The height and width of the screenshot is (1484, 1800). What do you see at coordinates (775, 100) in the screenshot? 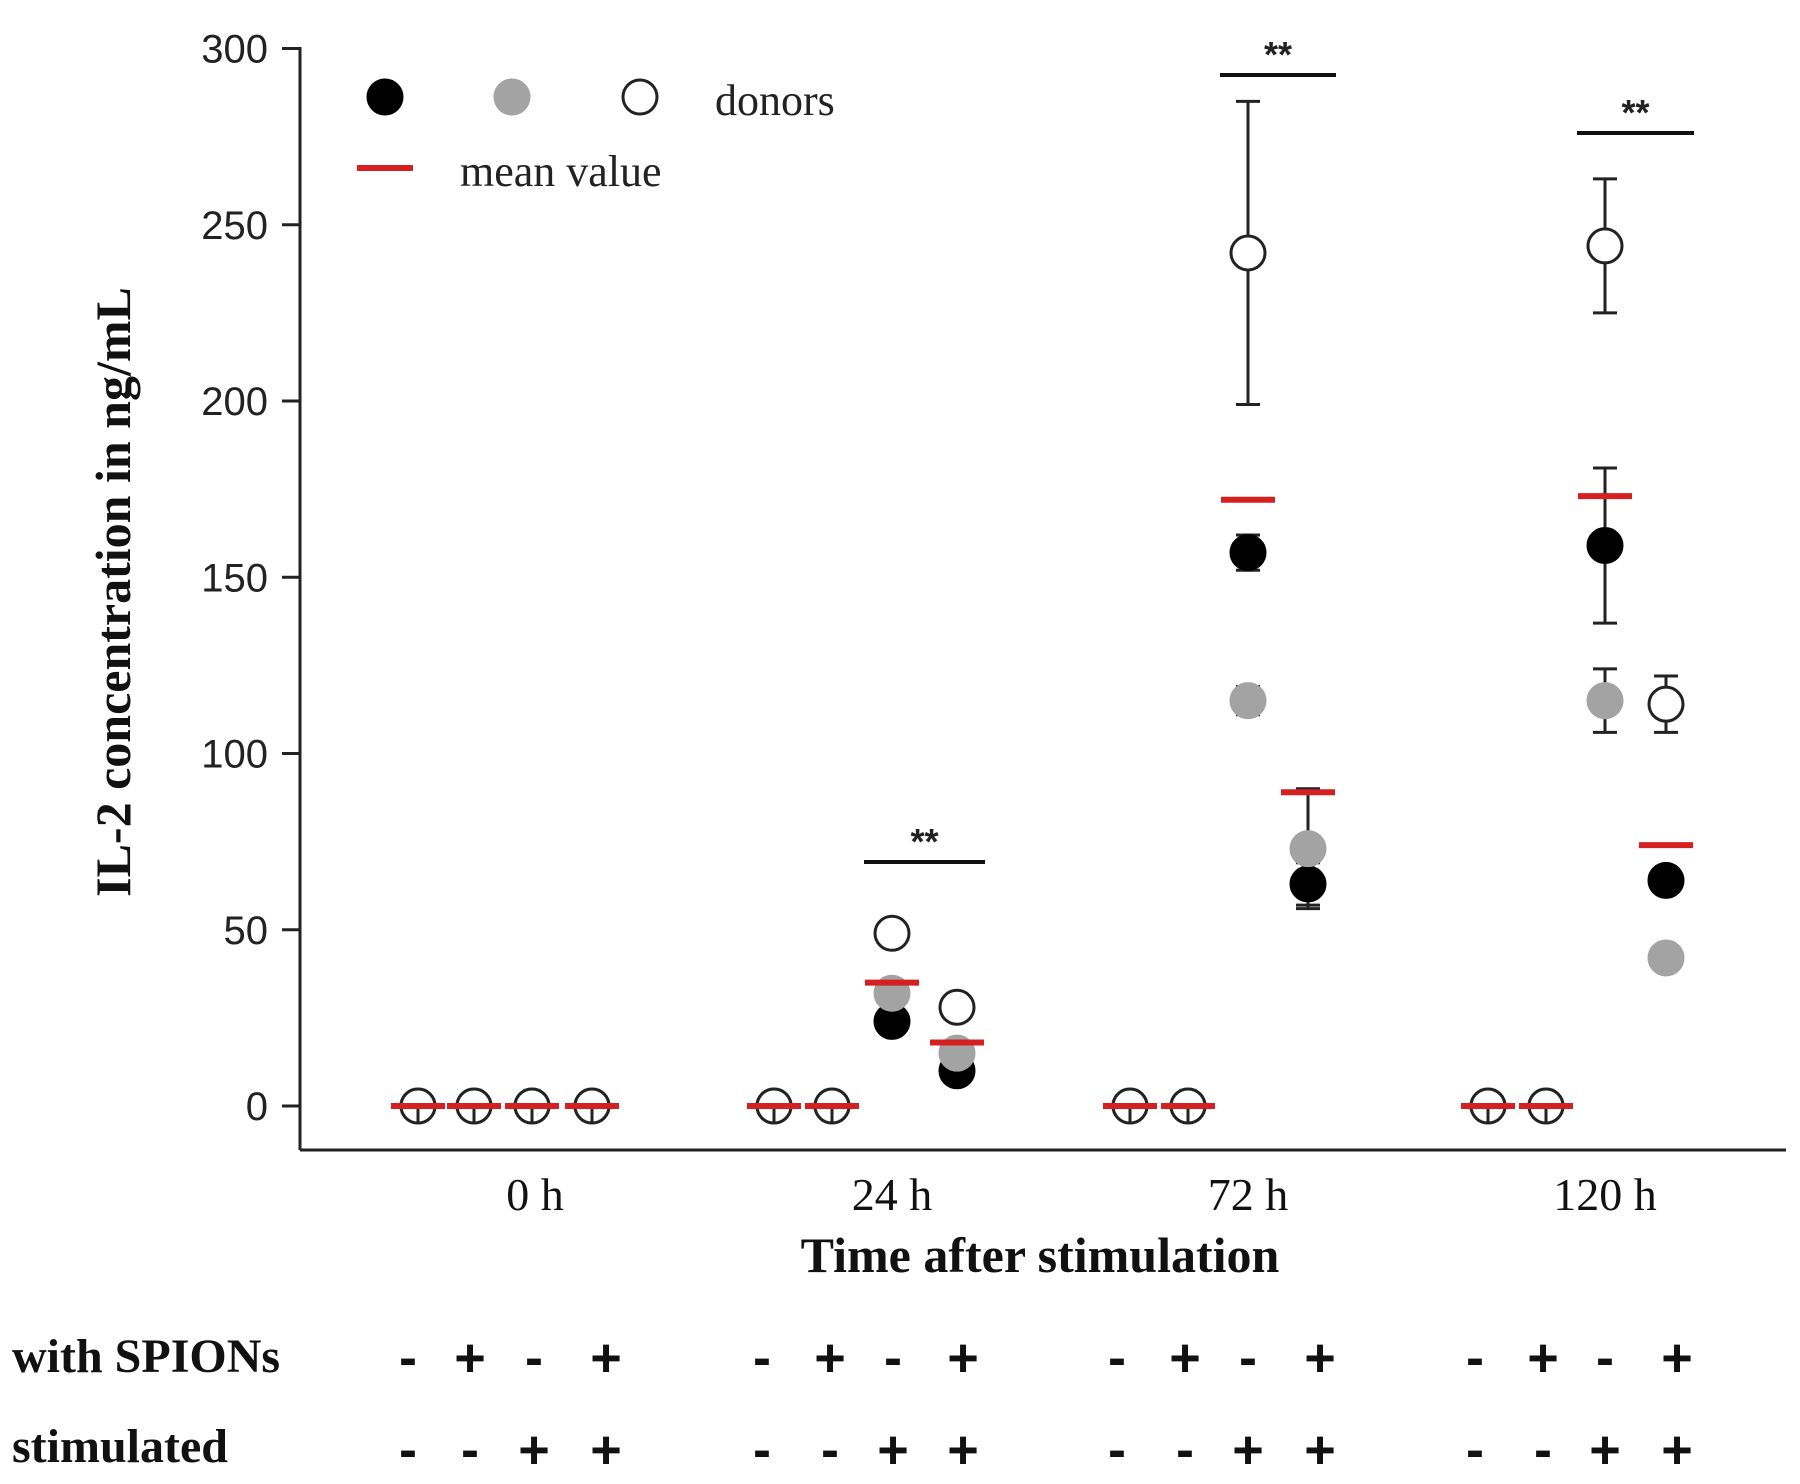
I see `legend-donors-label: donors` at bounding box center [775, 100].